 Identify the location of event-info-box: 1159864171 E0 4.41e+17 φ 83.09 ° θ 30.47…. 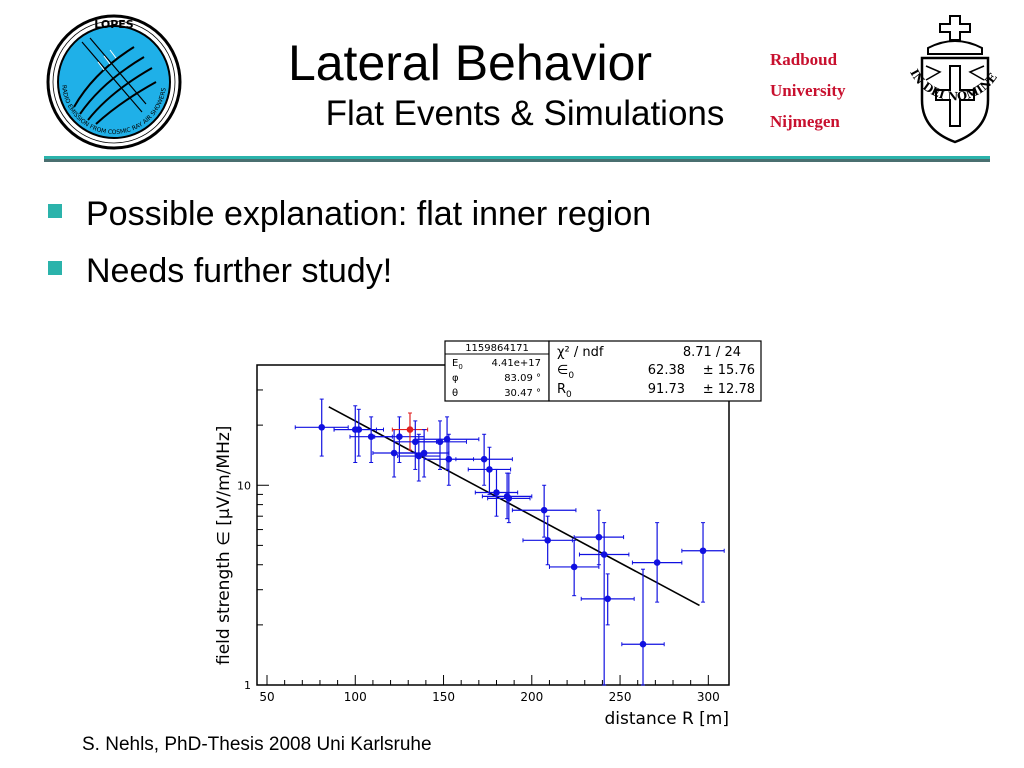
(497, 371).